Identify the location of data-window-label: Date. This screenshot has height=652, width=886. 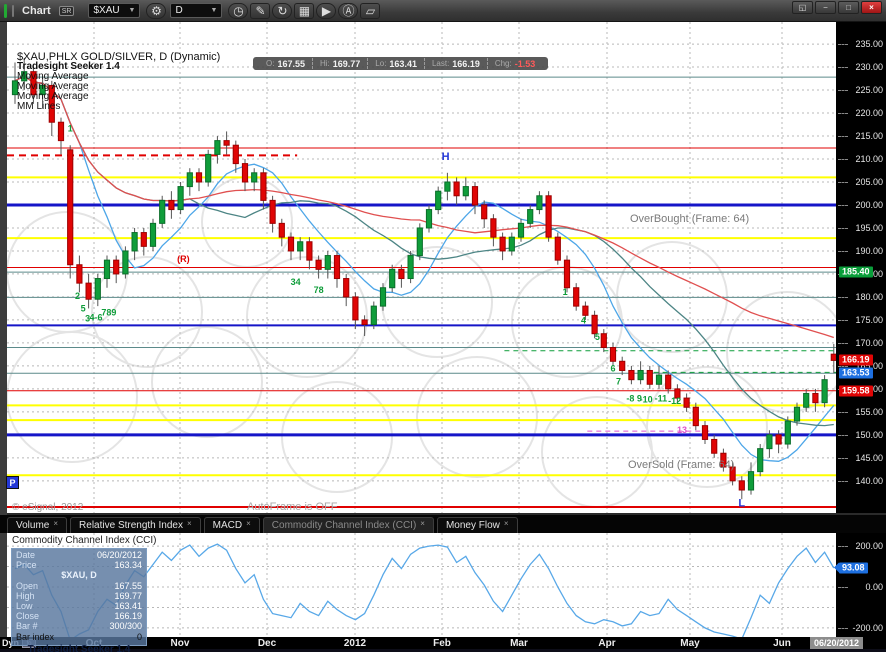
(26, 555).